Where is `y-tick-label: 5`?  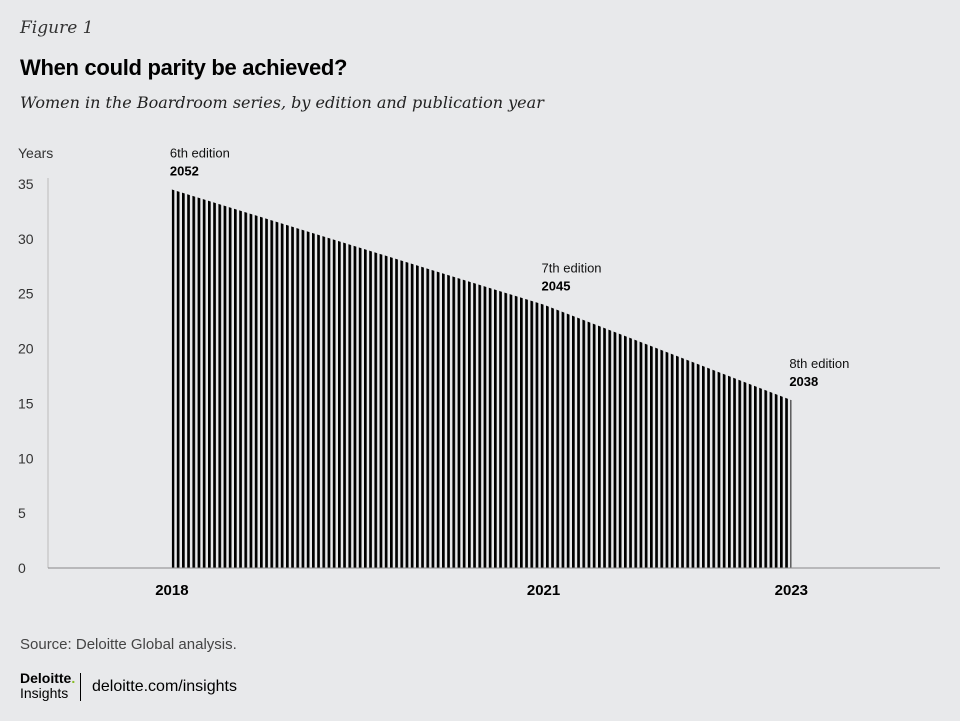 y-tick-label: 5 is located at coordinates (22, 513).